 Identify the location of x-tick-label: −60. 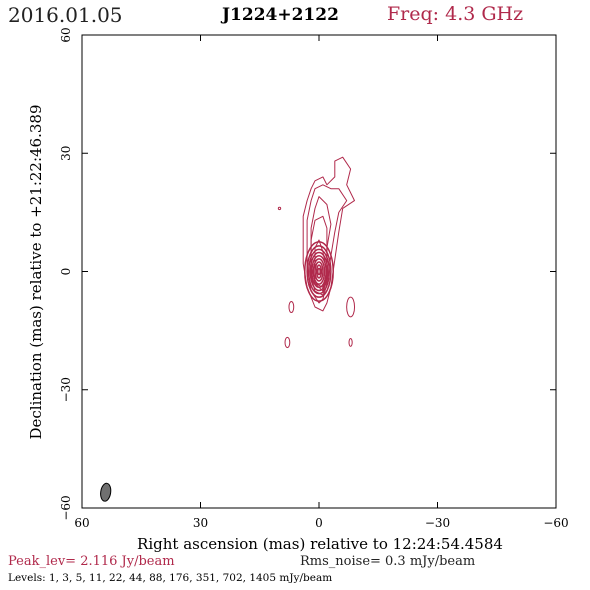
(555, 523).